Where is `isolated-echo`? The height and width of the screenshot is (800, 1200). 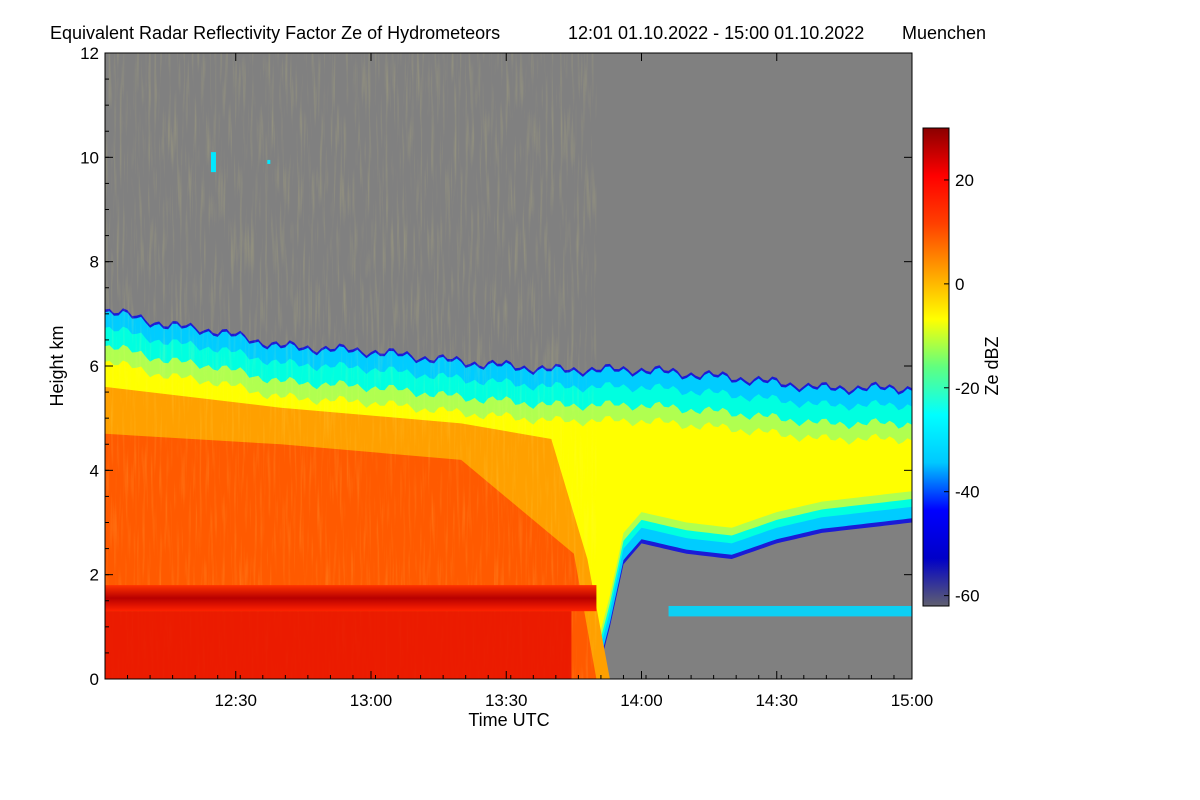
isolated-echo is located at coordinates (213, 162).